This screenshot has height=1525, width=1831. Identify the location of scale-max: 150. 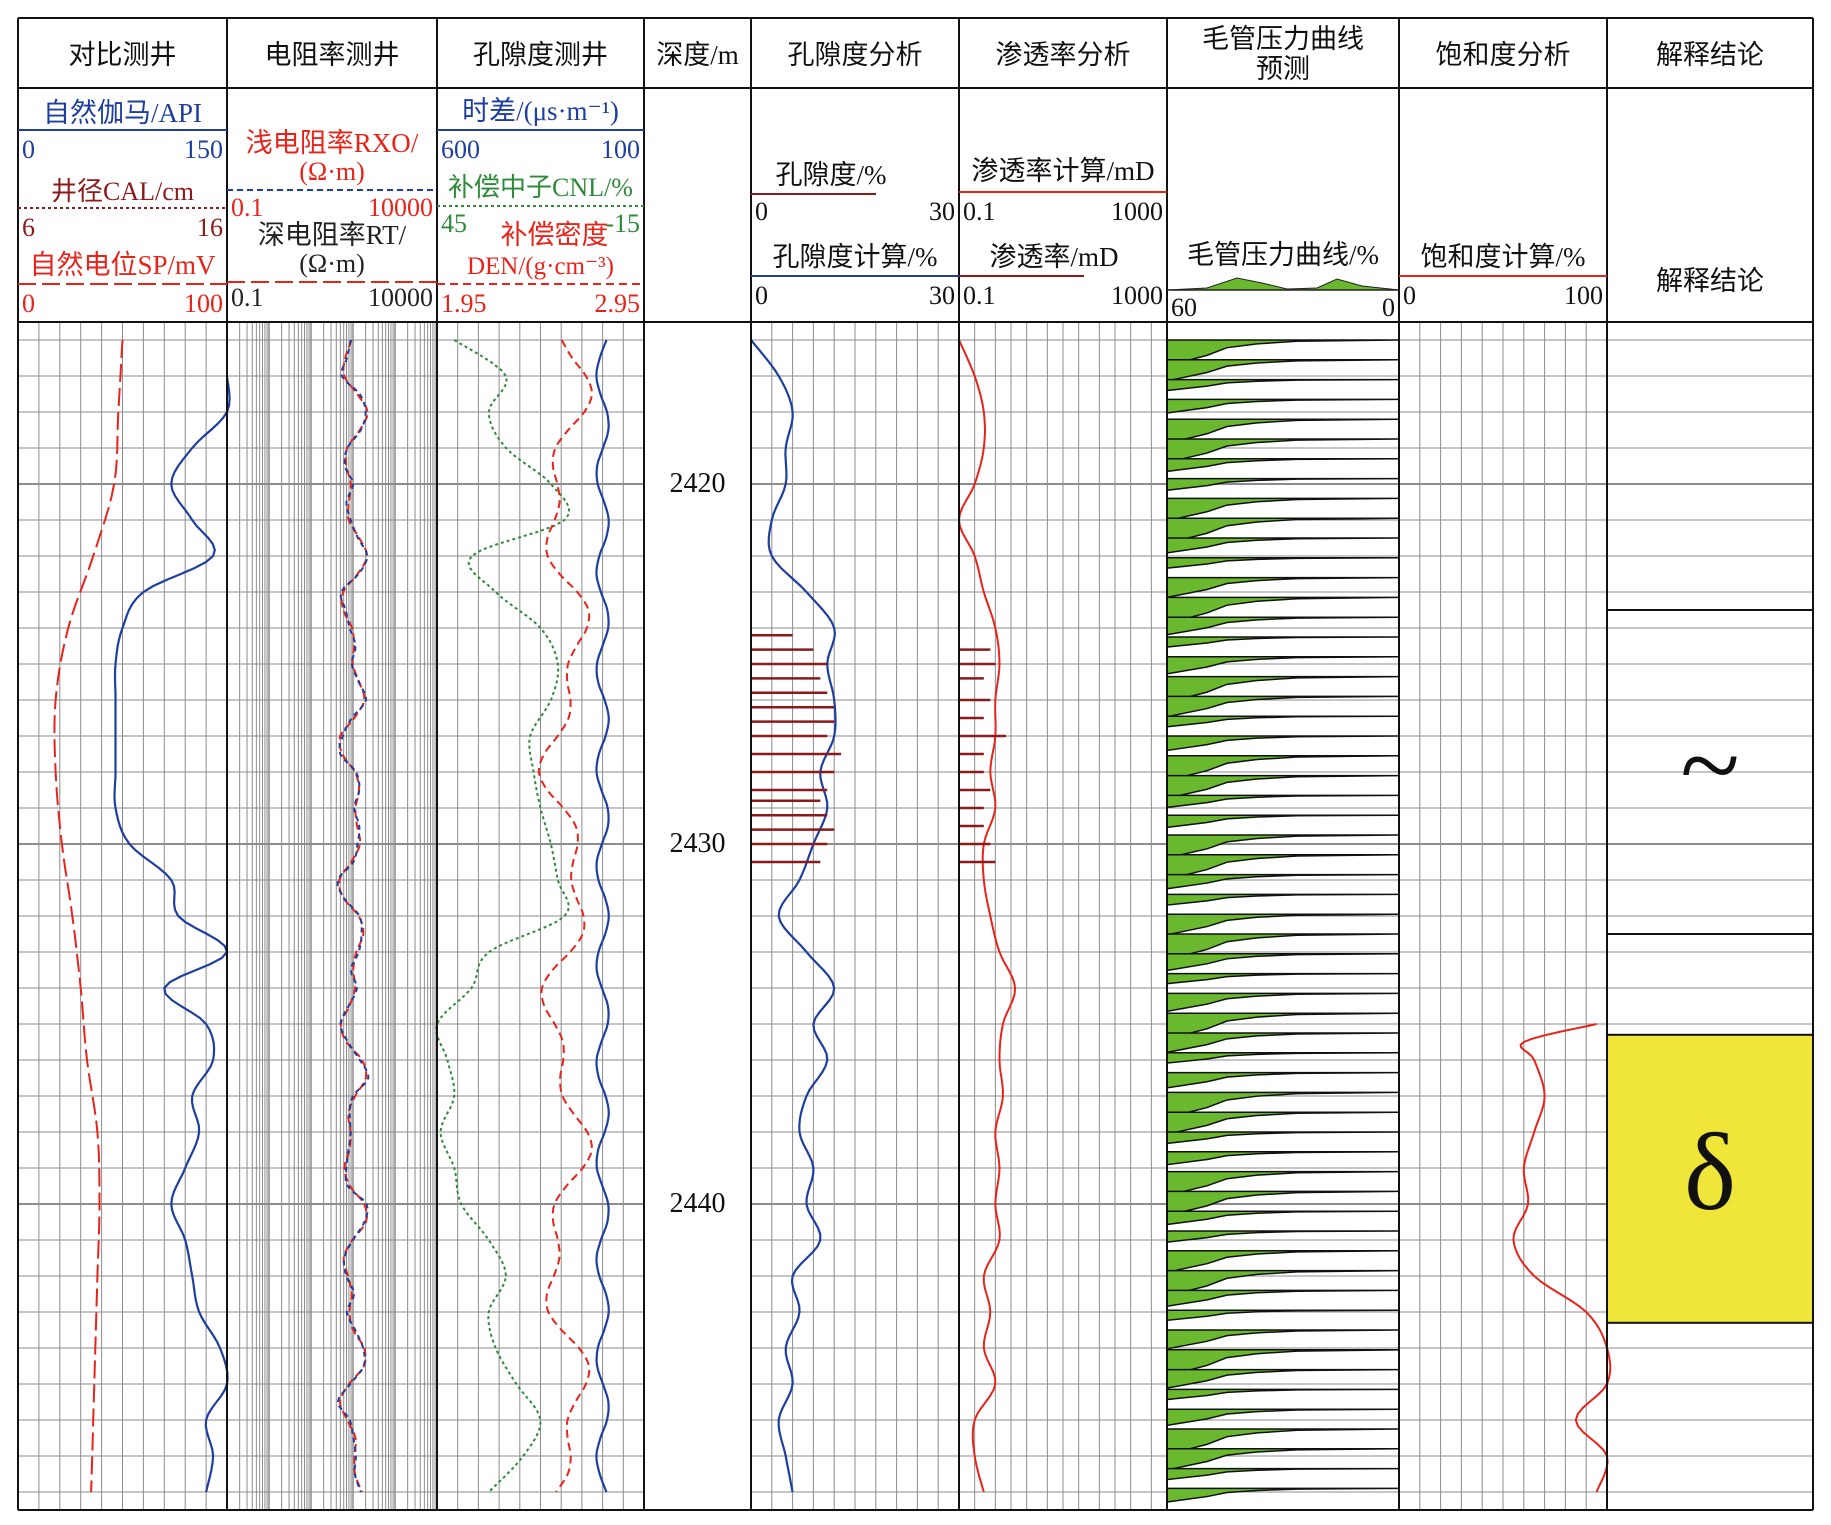
(203, 149).